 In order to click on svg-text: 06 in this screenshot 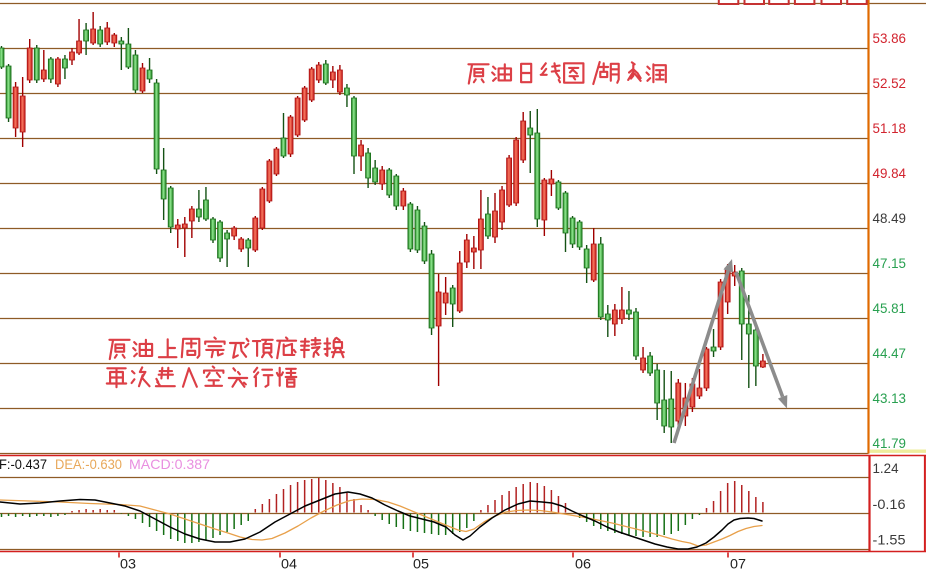, I will do `click(583, 564)`.